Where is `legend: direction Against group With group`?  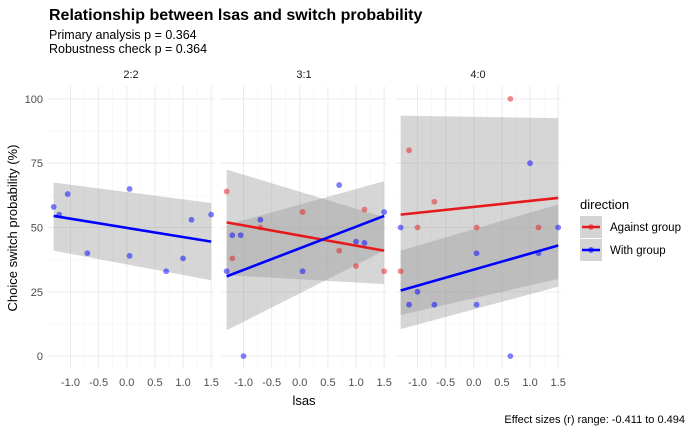
legend: direction Against group With group is located at coordinates (630, 229).